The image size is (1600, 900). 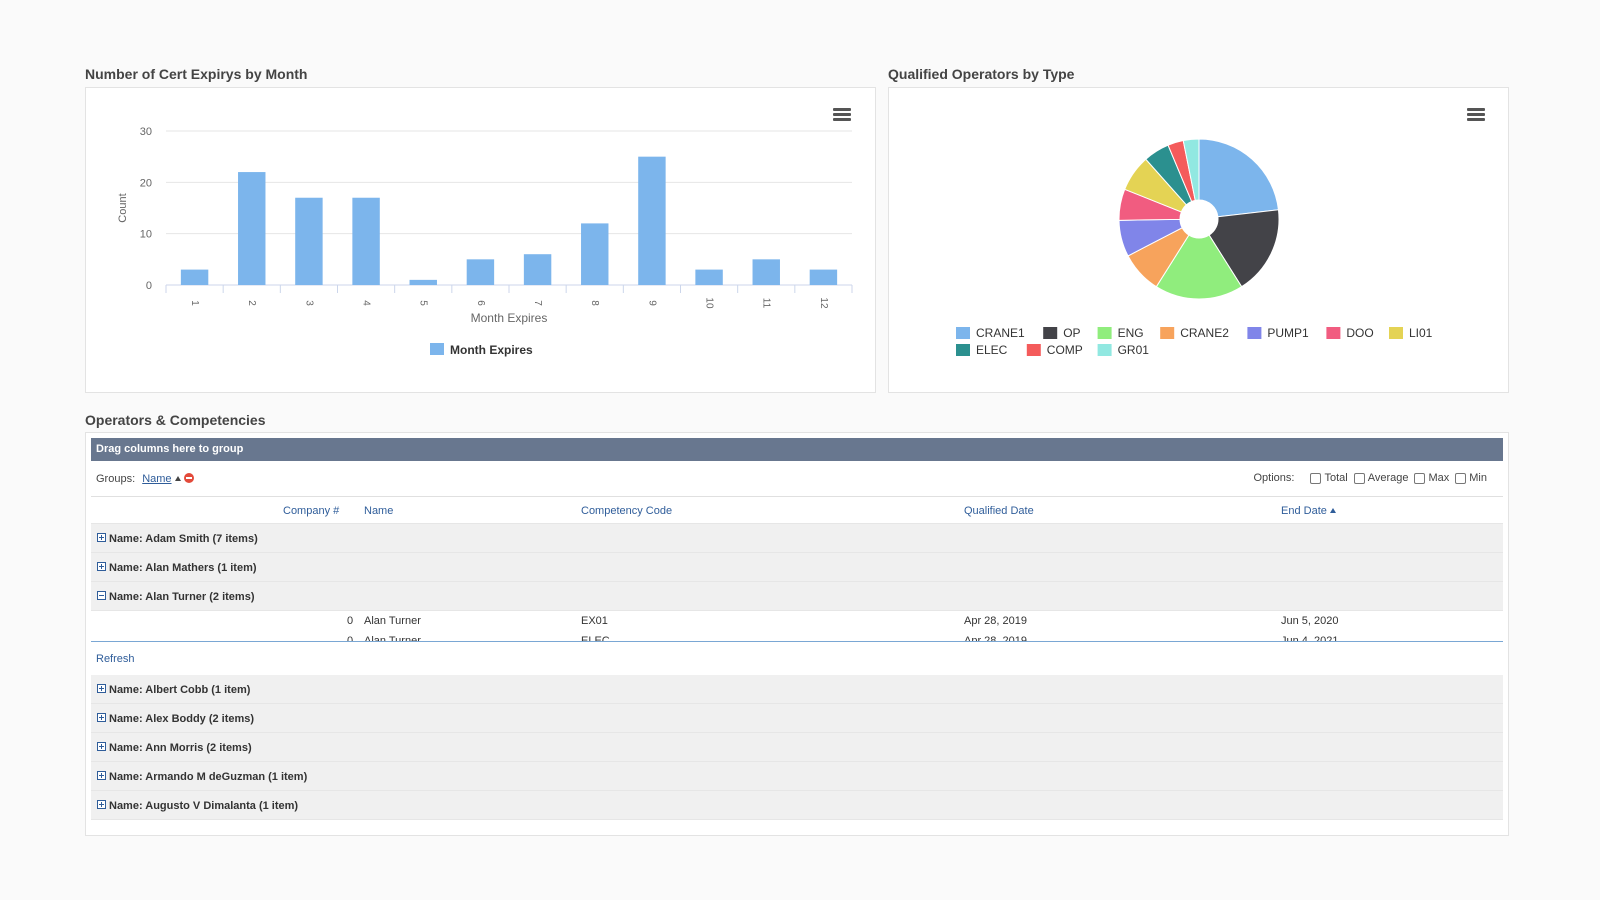 I want to click on bar-legend-label: Month Expires, so click(x=491, y=350).